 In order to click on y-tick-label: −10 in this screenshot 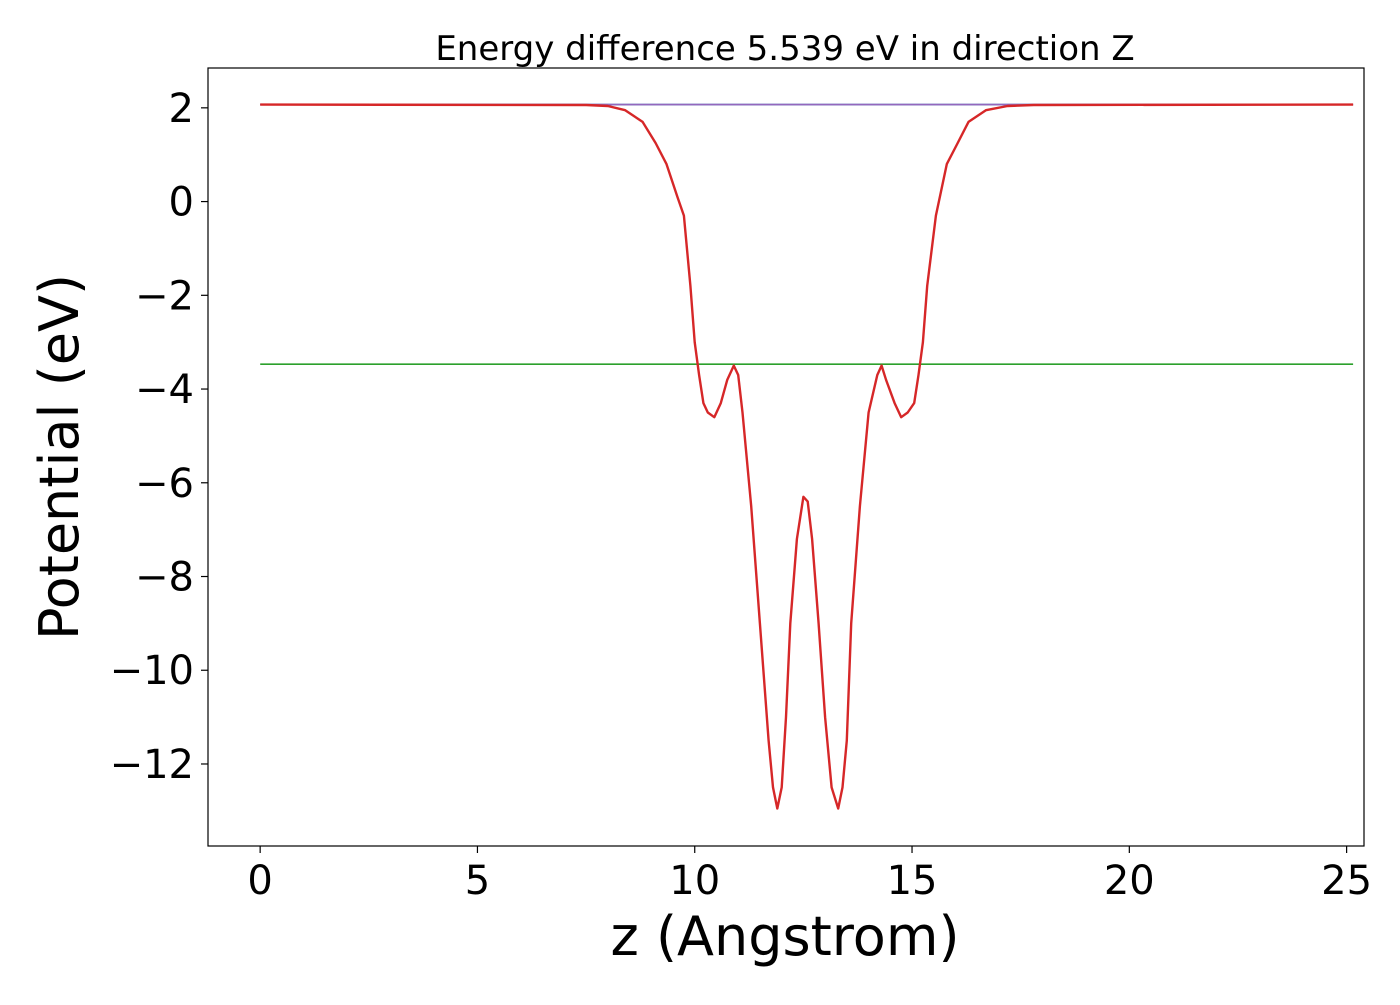, I will do `click(152, 671)`.